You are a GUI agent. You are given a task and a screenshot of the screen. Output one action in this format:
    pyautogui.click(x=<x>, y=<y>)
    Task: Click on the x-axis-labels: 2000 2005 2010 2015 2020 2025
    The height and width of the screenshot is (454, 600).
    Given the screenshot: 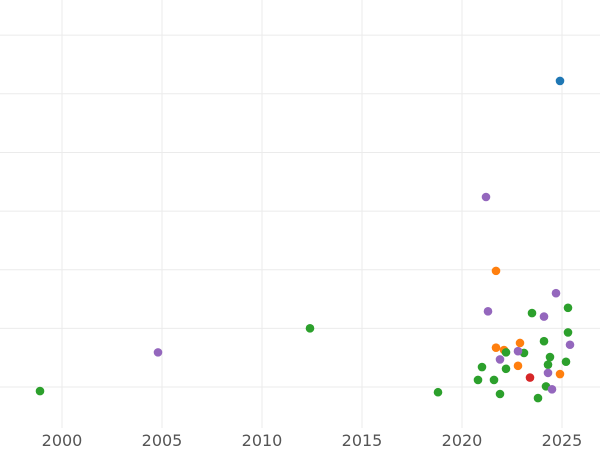 What is the action you would take?
    pyautogui.click(x=312, y=440)
    